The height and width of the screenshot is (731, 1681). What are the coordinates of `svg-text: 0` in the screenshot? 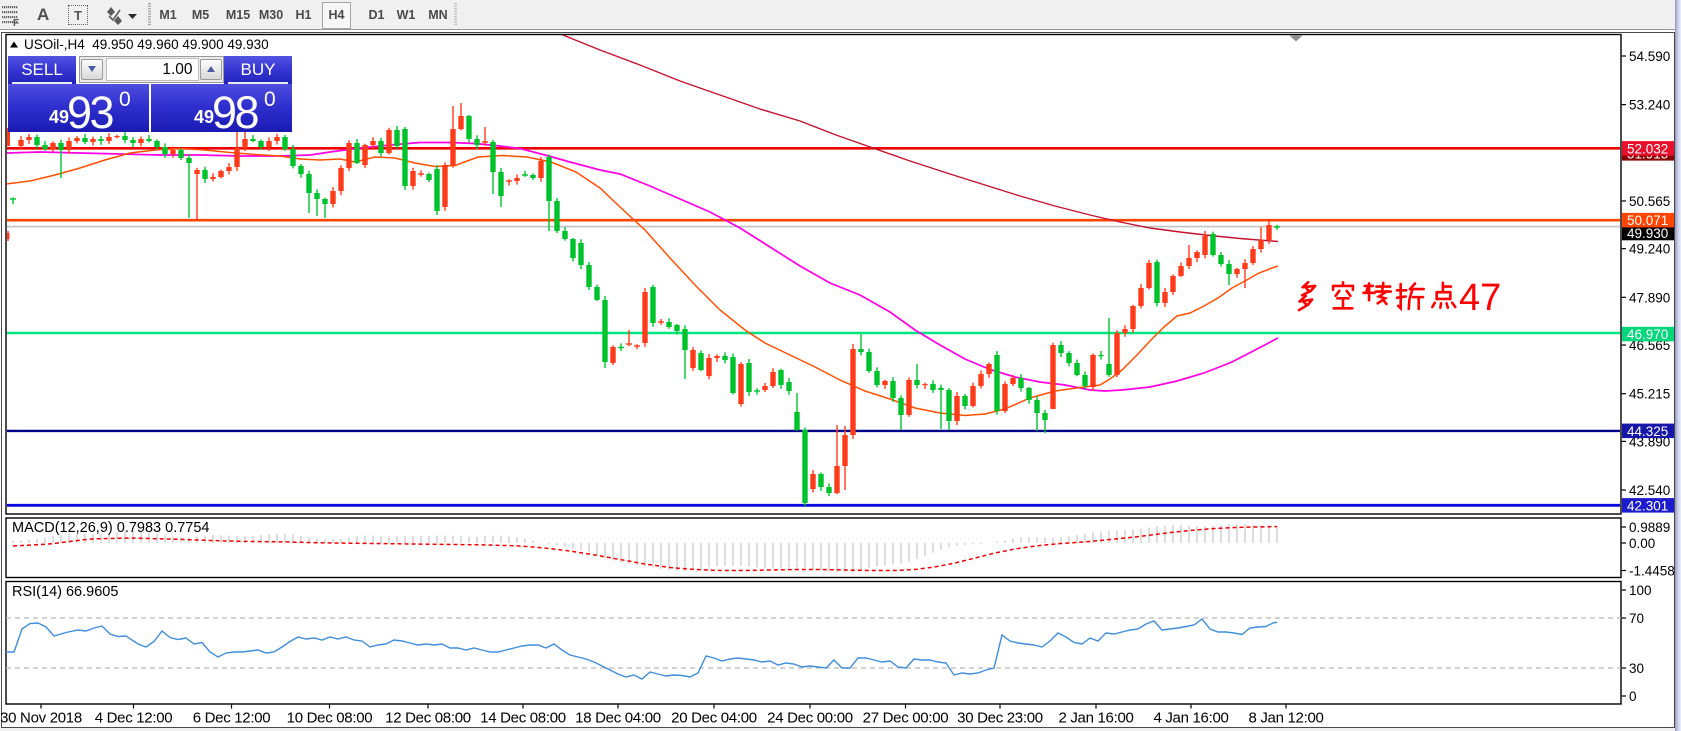 It's located at (1633, 696).